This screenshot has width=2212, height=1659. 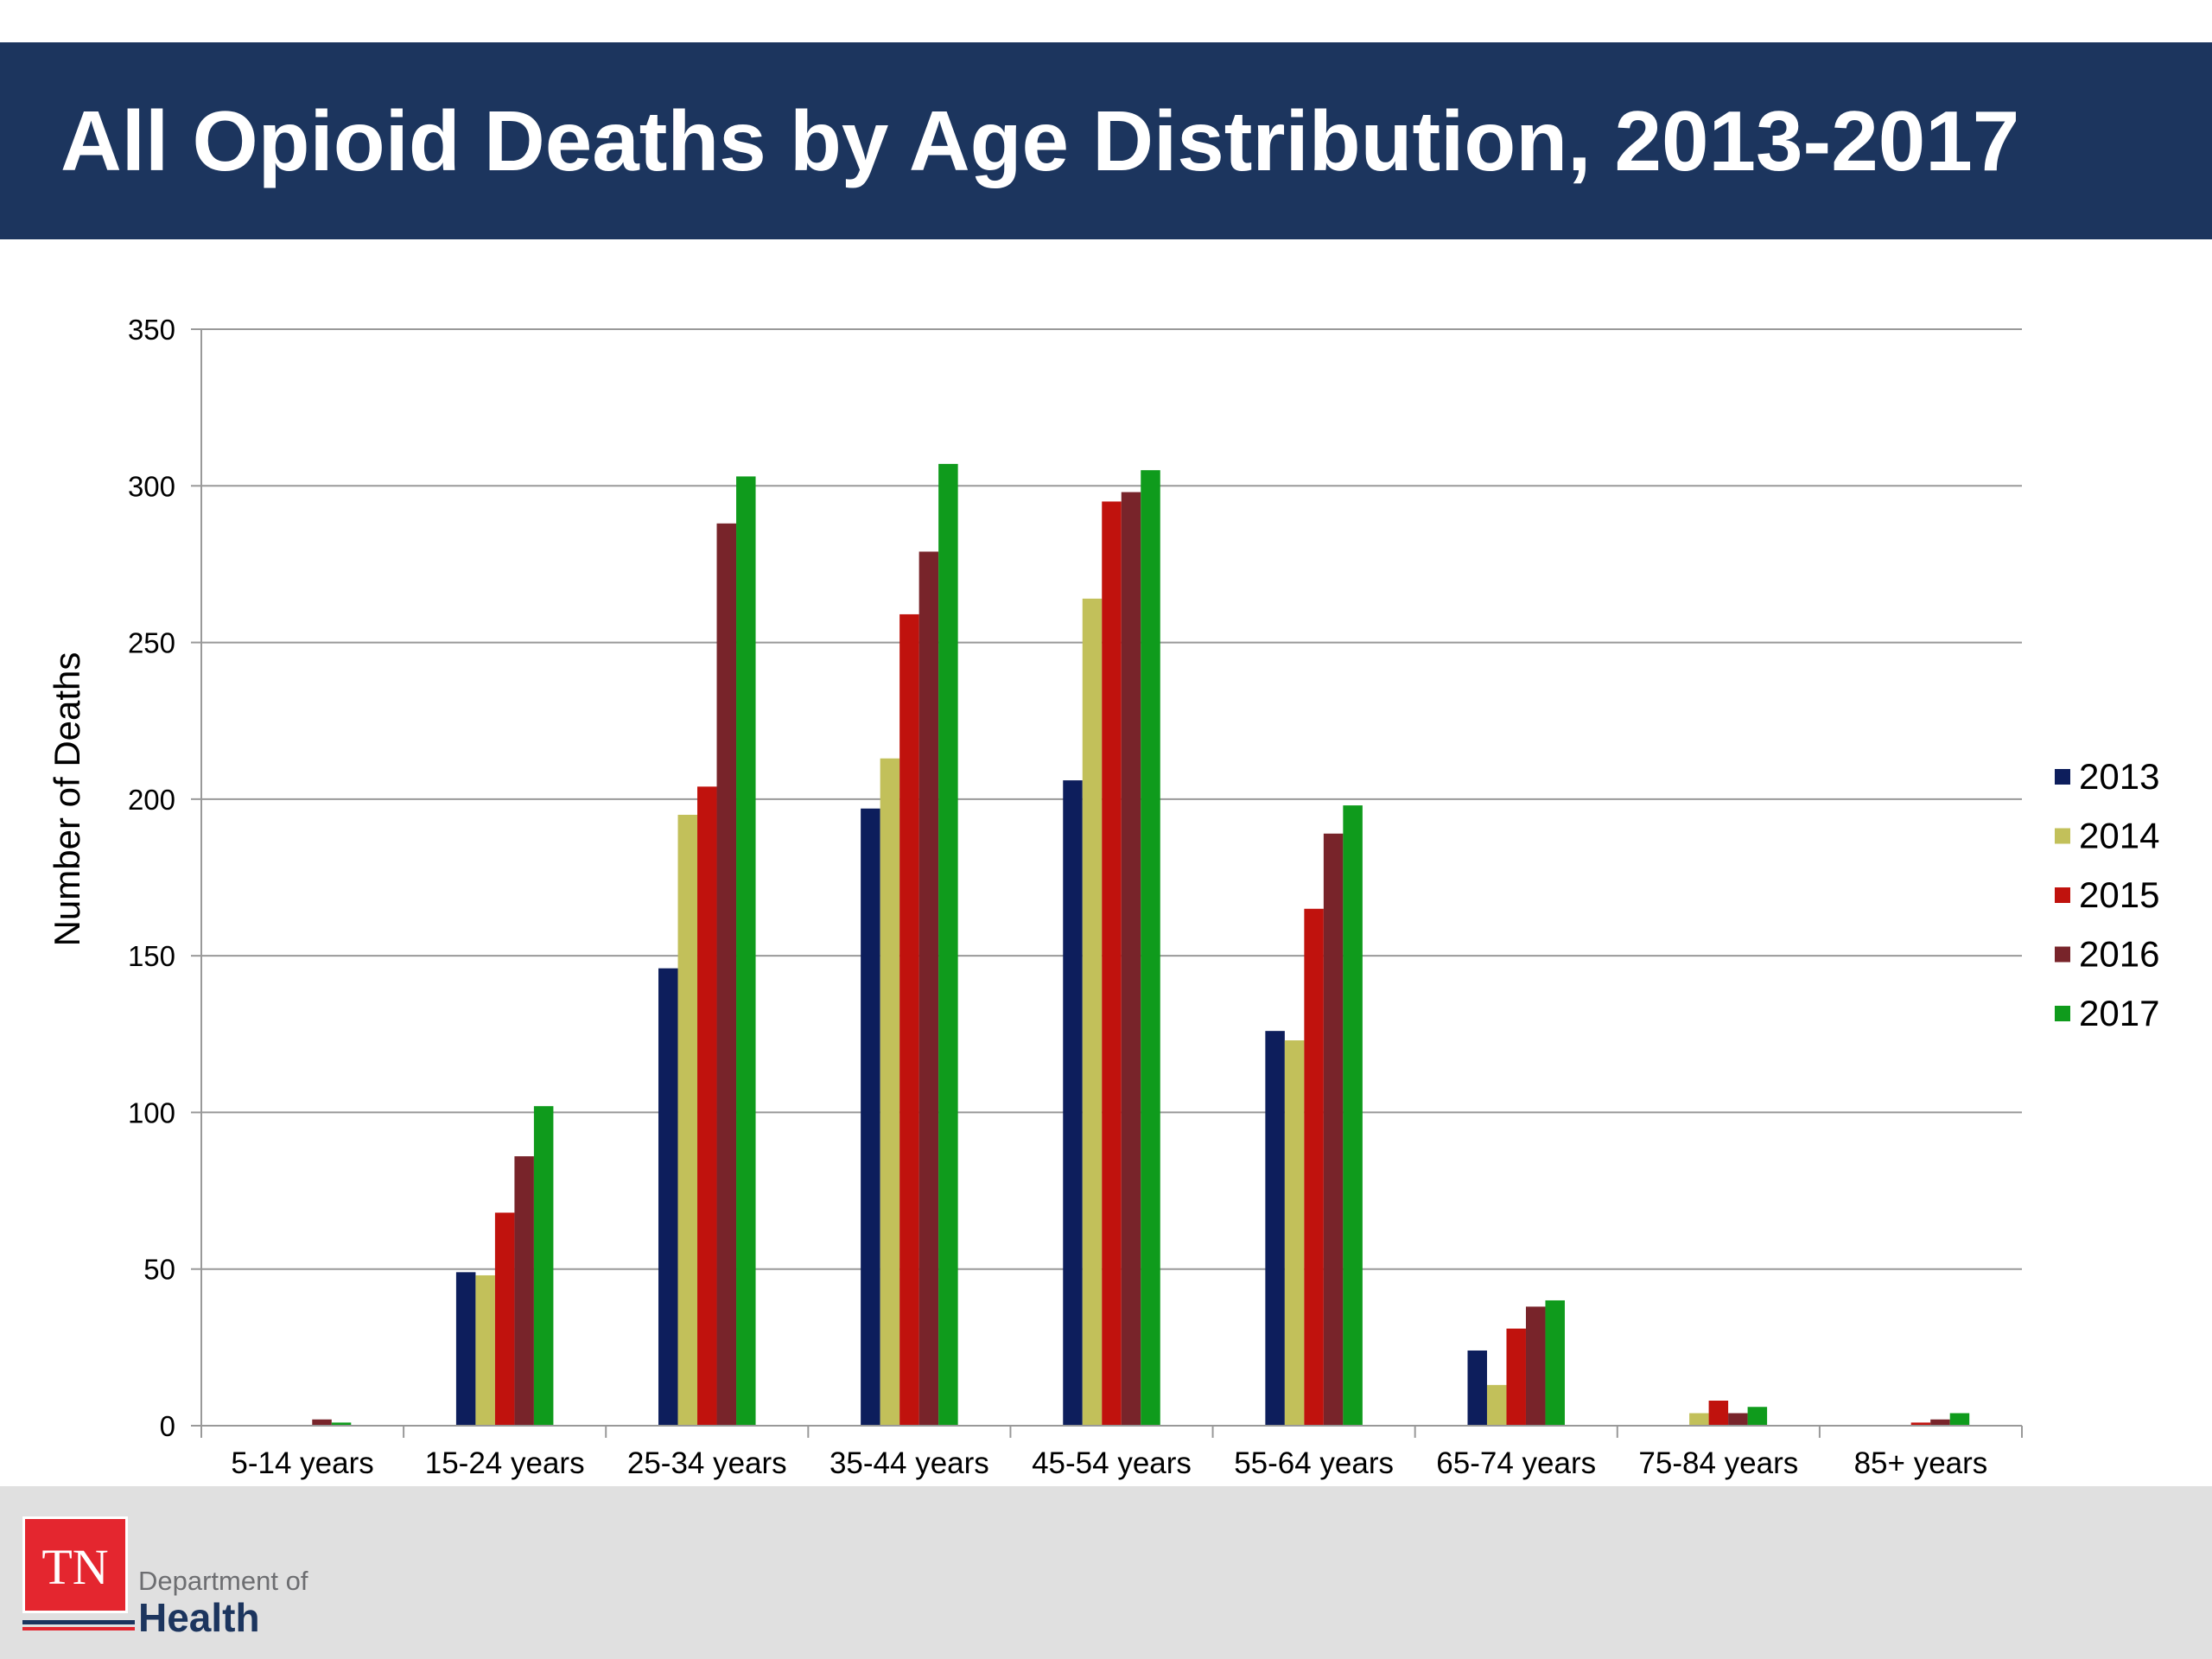 What do you see at coordinates (322, 1422) in the screenshot?
I see `bar-2016-5-14-years` at bounding box center [322, 1422].